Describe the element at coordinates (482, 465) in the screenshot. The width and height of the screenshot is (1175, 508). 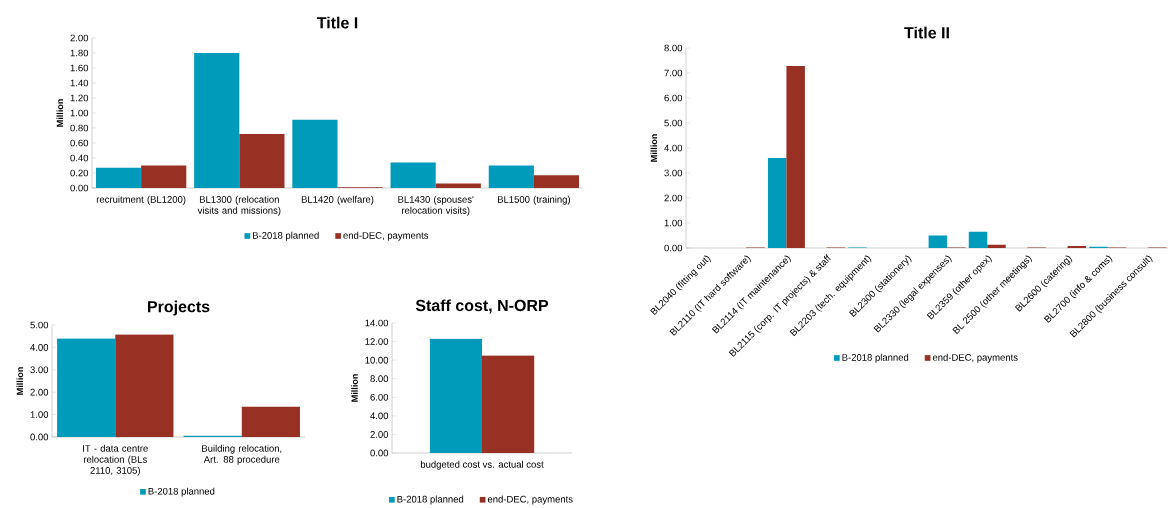
I see `x-tick-label: budgeted cost vs. actual cost` at that location.